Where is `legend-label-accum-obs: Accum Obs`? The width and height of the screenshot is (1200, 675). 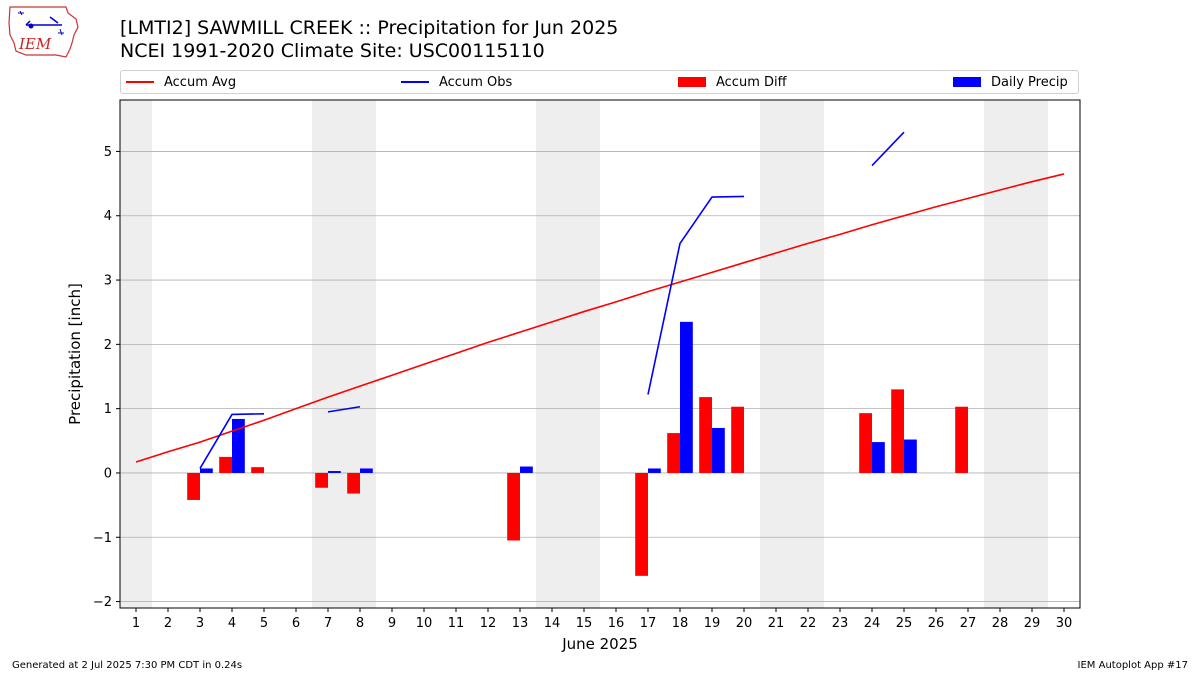 legend-label-accum-obs: Accum Obs is located at coordinates (476, 82).